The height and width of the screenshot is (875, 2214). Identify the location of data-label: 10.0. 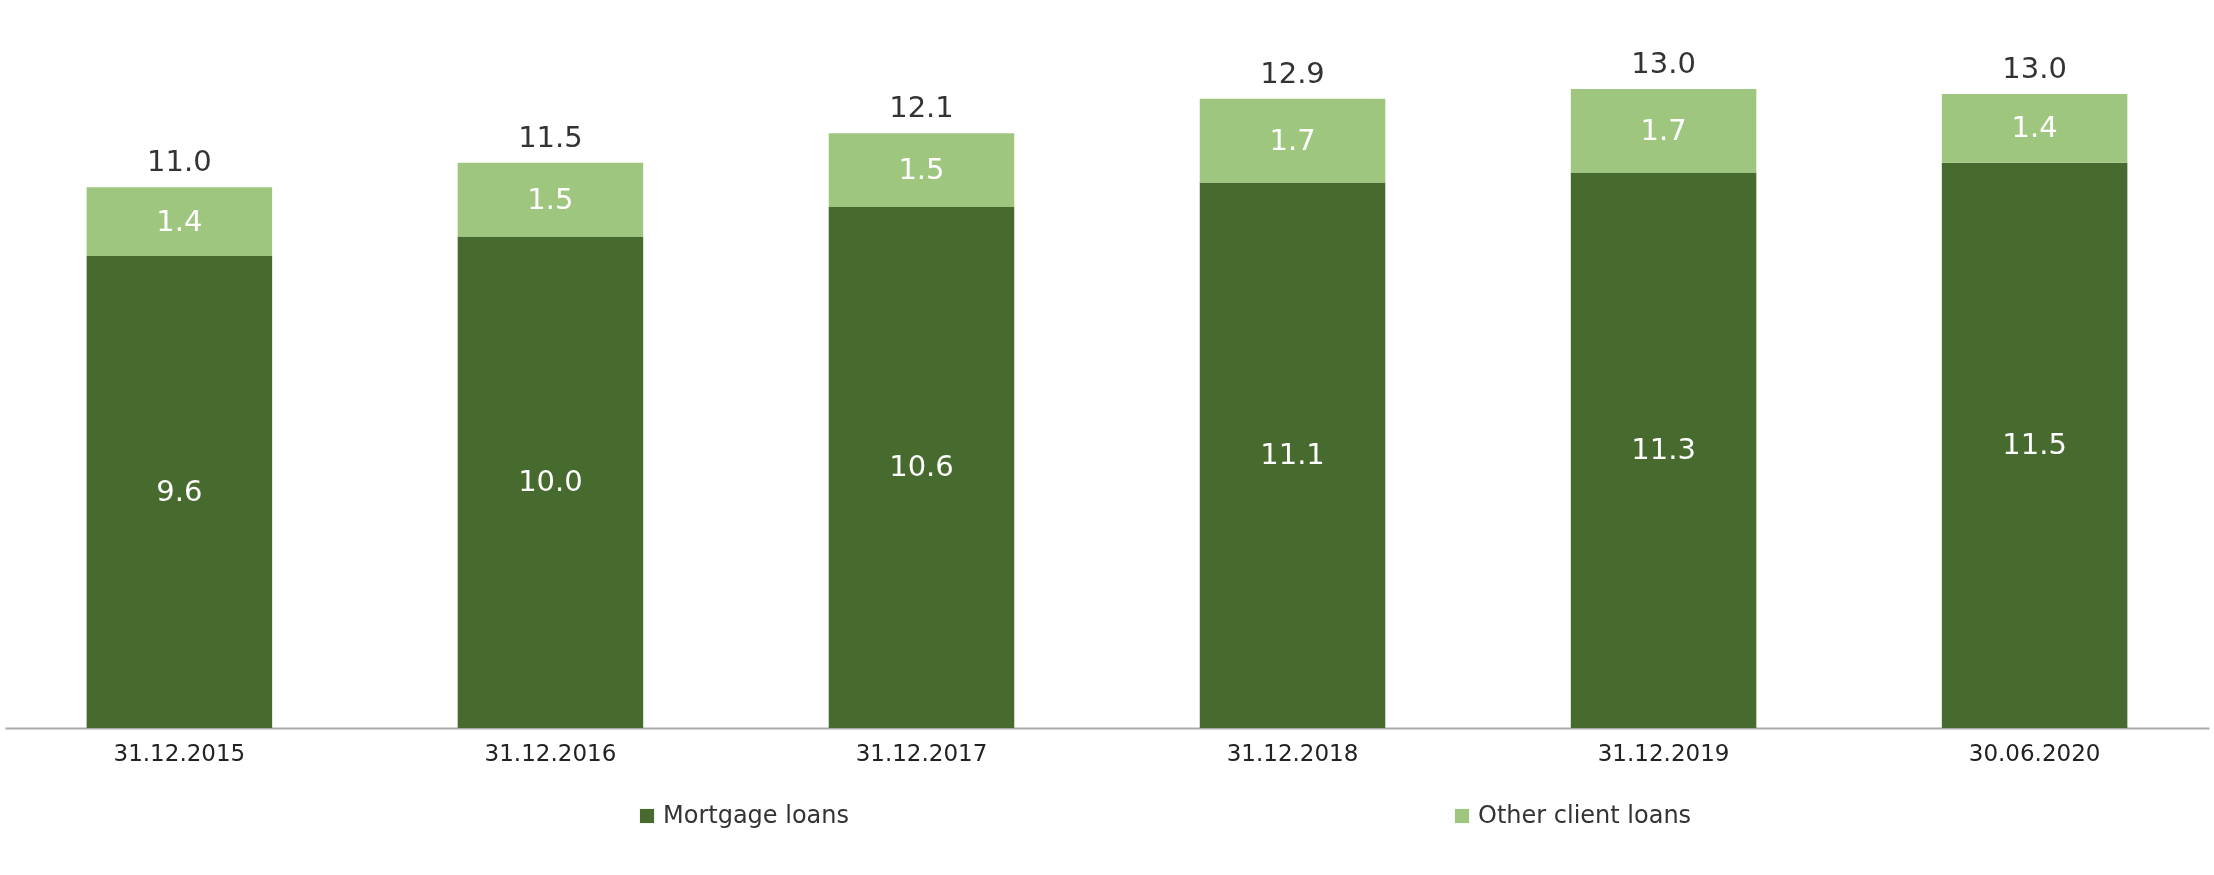
(550, 481).